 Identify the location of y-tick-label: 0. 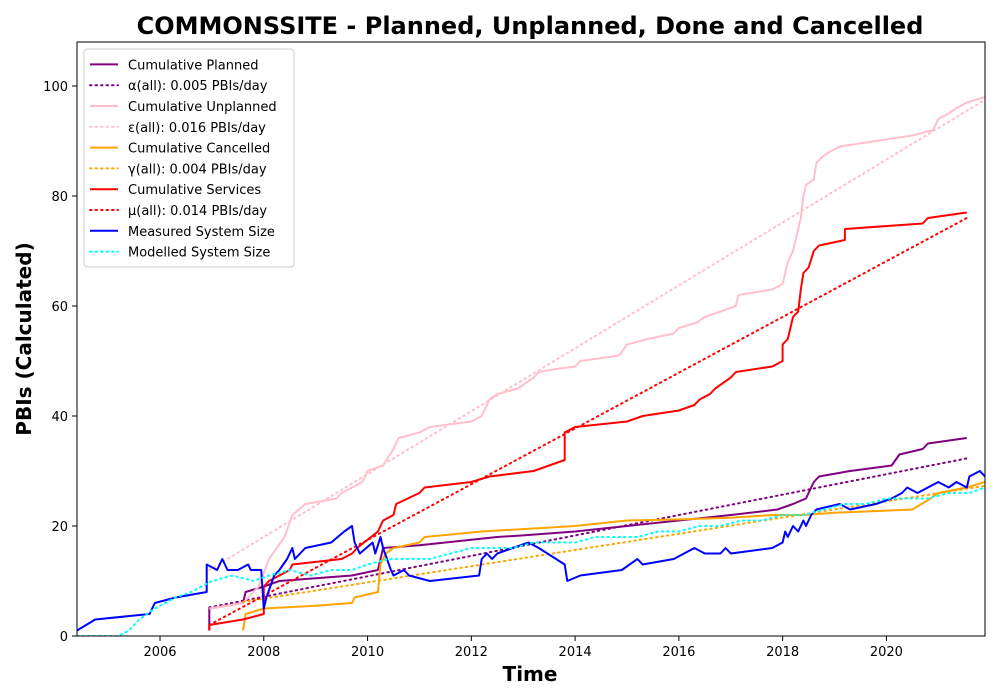
(64, 637).